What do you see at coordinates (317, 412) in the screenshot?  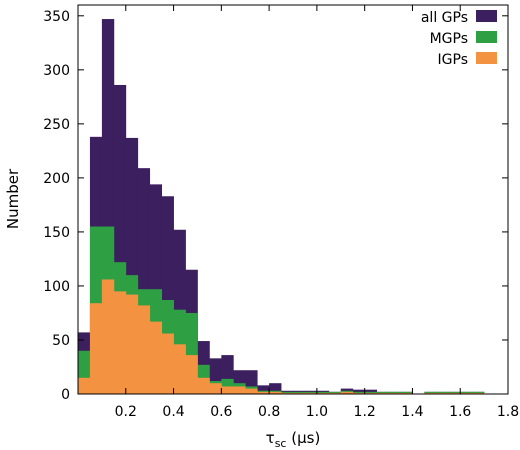 I see `x-tick-label-4: 1.0` at bounding box center [317, 412].